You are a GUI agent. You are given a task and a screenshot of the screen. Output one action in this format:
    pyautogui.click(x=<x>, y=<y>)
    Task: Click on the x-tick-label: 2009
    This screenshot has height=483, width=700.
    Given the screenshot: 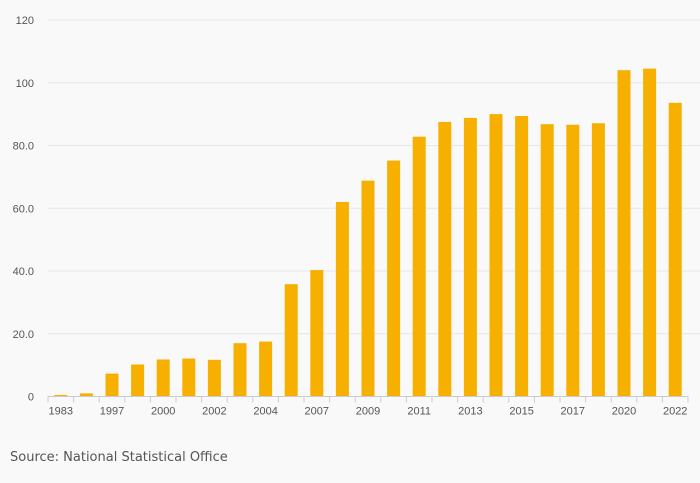 What is the action you would take?
    pyautogui.click(x=368, y=412)
    